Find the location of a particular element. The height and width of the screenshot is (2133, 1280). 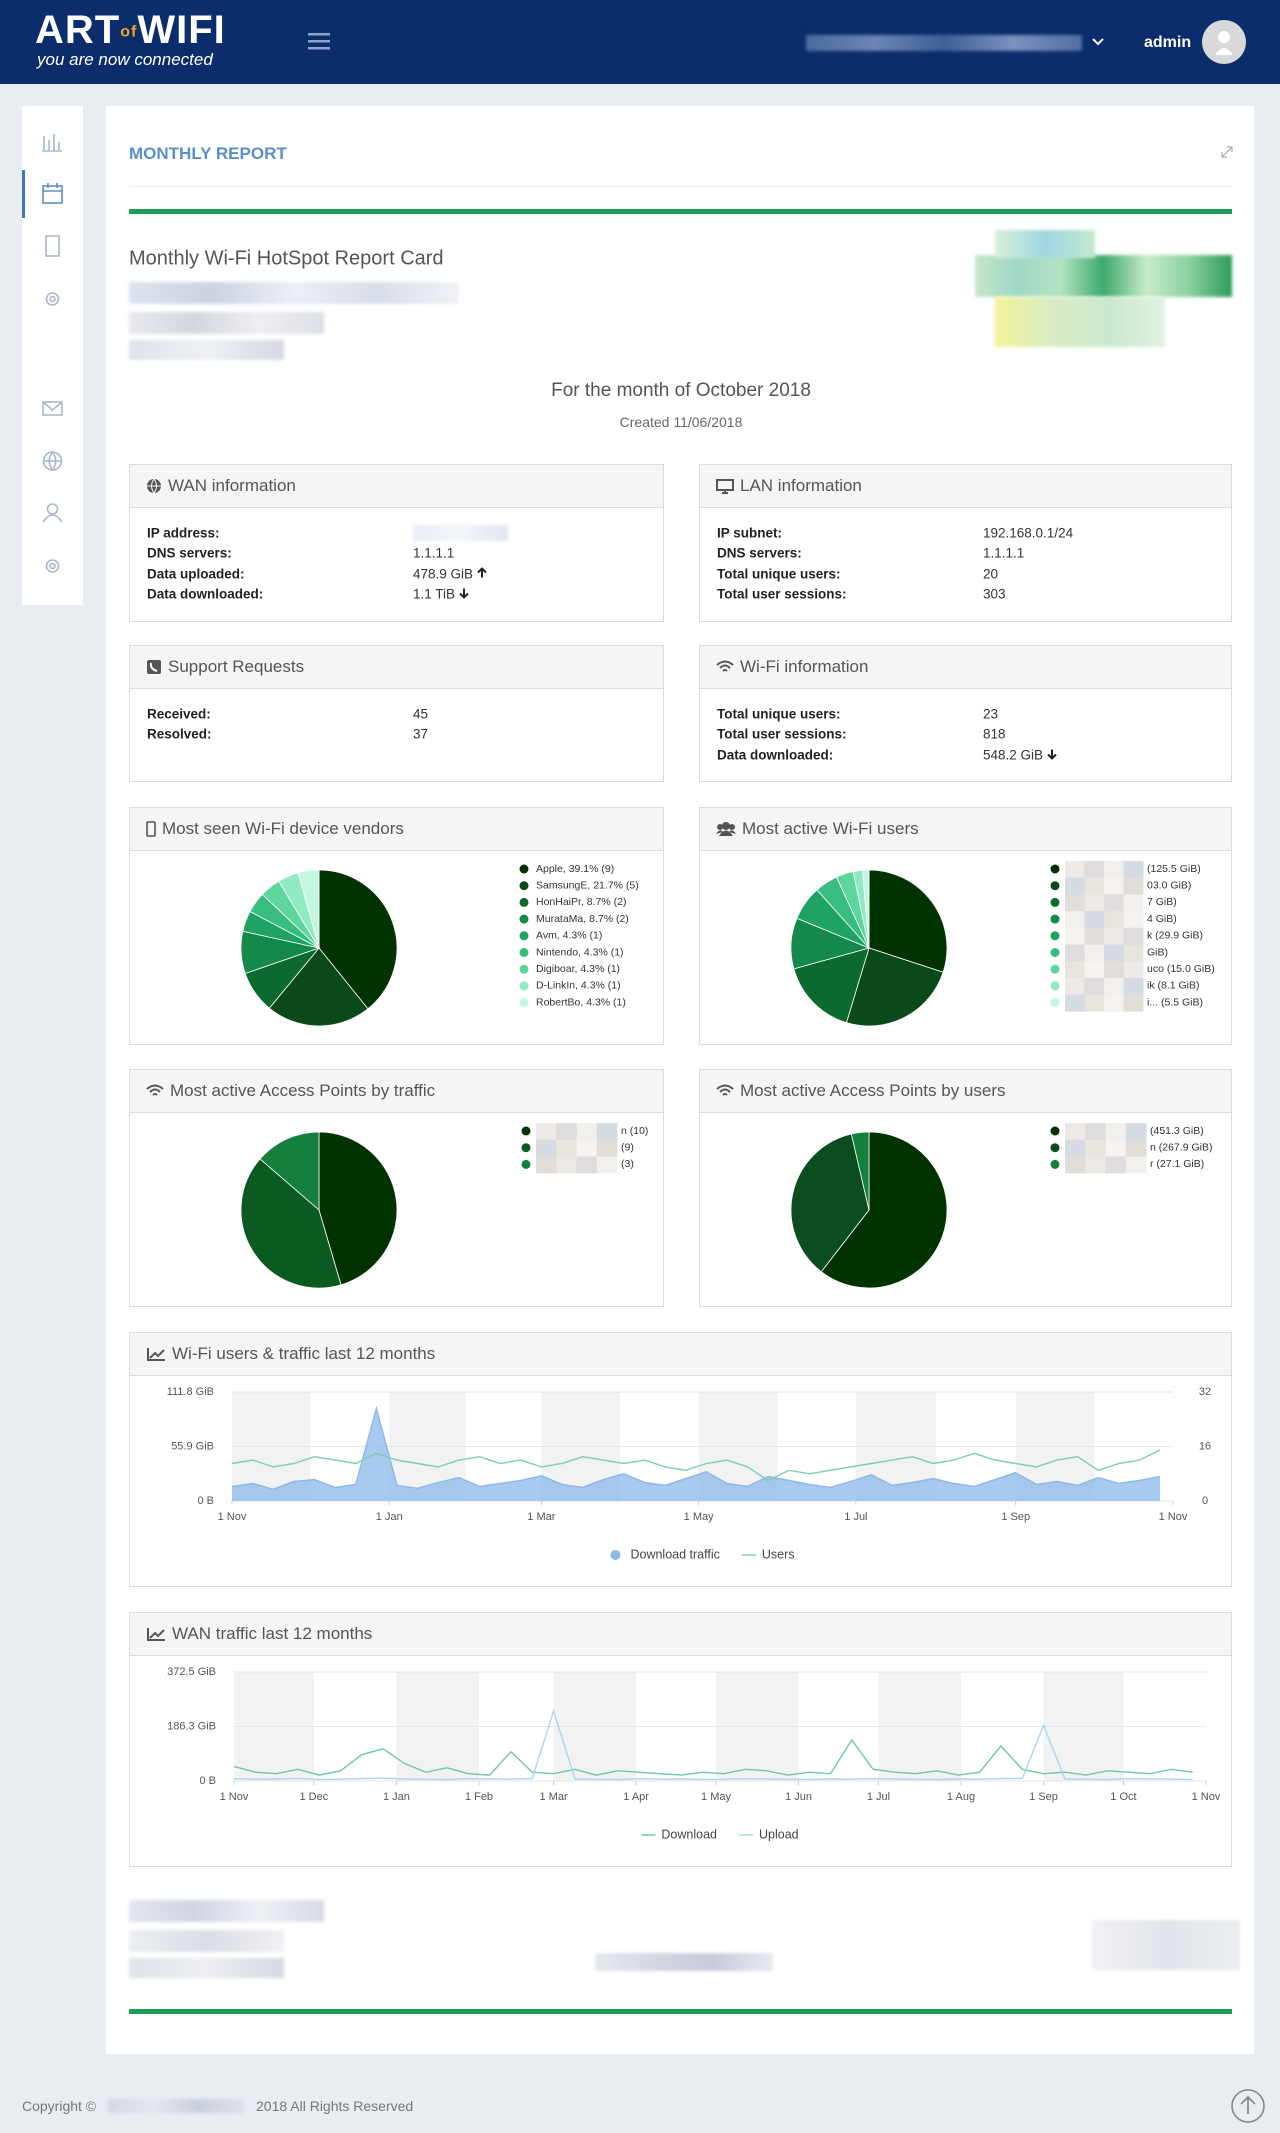

legend-label: Apple, 39.1% (9) is located at coordinates (575, 869).